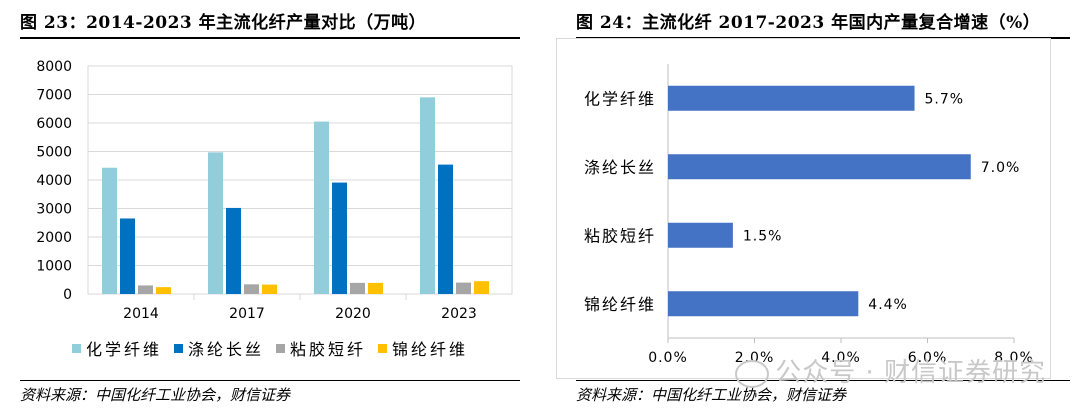 This screenshot has height=418, width=1080. Describe the element at coordinates (141, 314) in the screenshot. I see `x-tick-label: 2014` at that location.